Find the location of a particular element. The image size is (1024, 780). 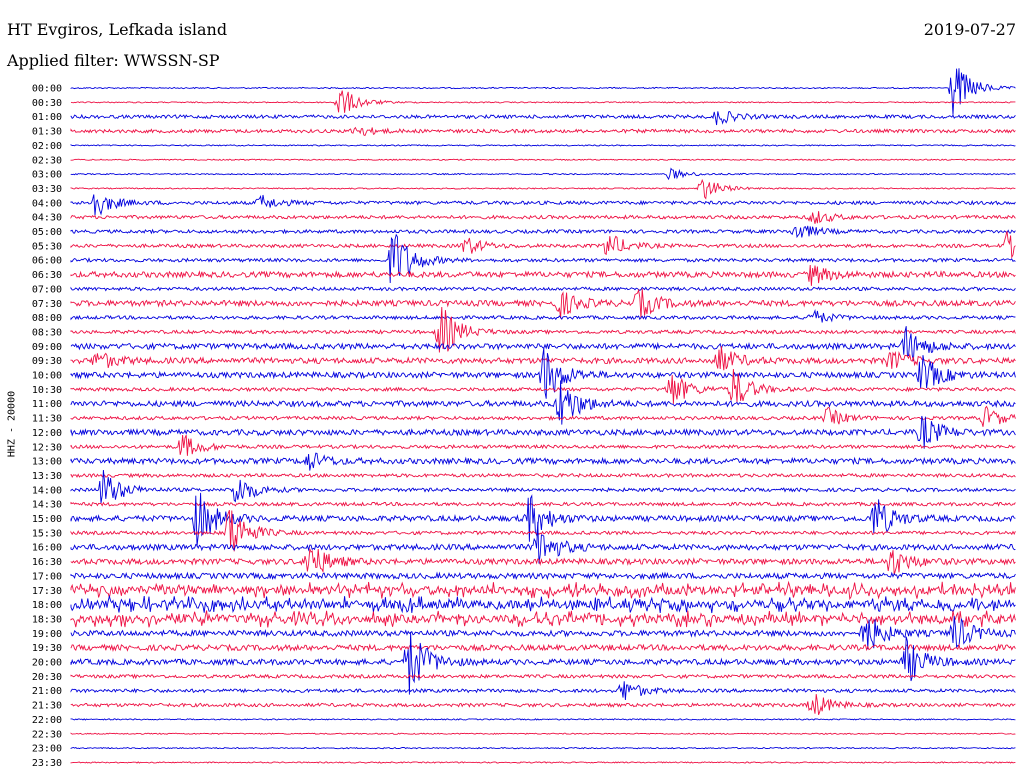

filter-label: Applied filter: WWSSN-SP is located at coordinates (113, 60).